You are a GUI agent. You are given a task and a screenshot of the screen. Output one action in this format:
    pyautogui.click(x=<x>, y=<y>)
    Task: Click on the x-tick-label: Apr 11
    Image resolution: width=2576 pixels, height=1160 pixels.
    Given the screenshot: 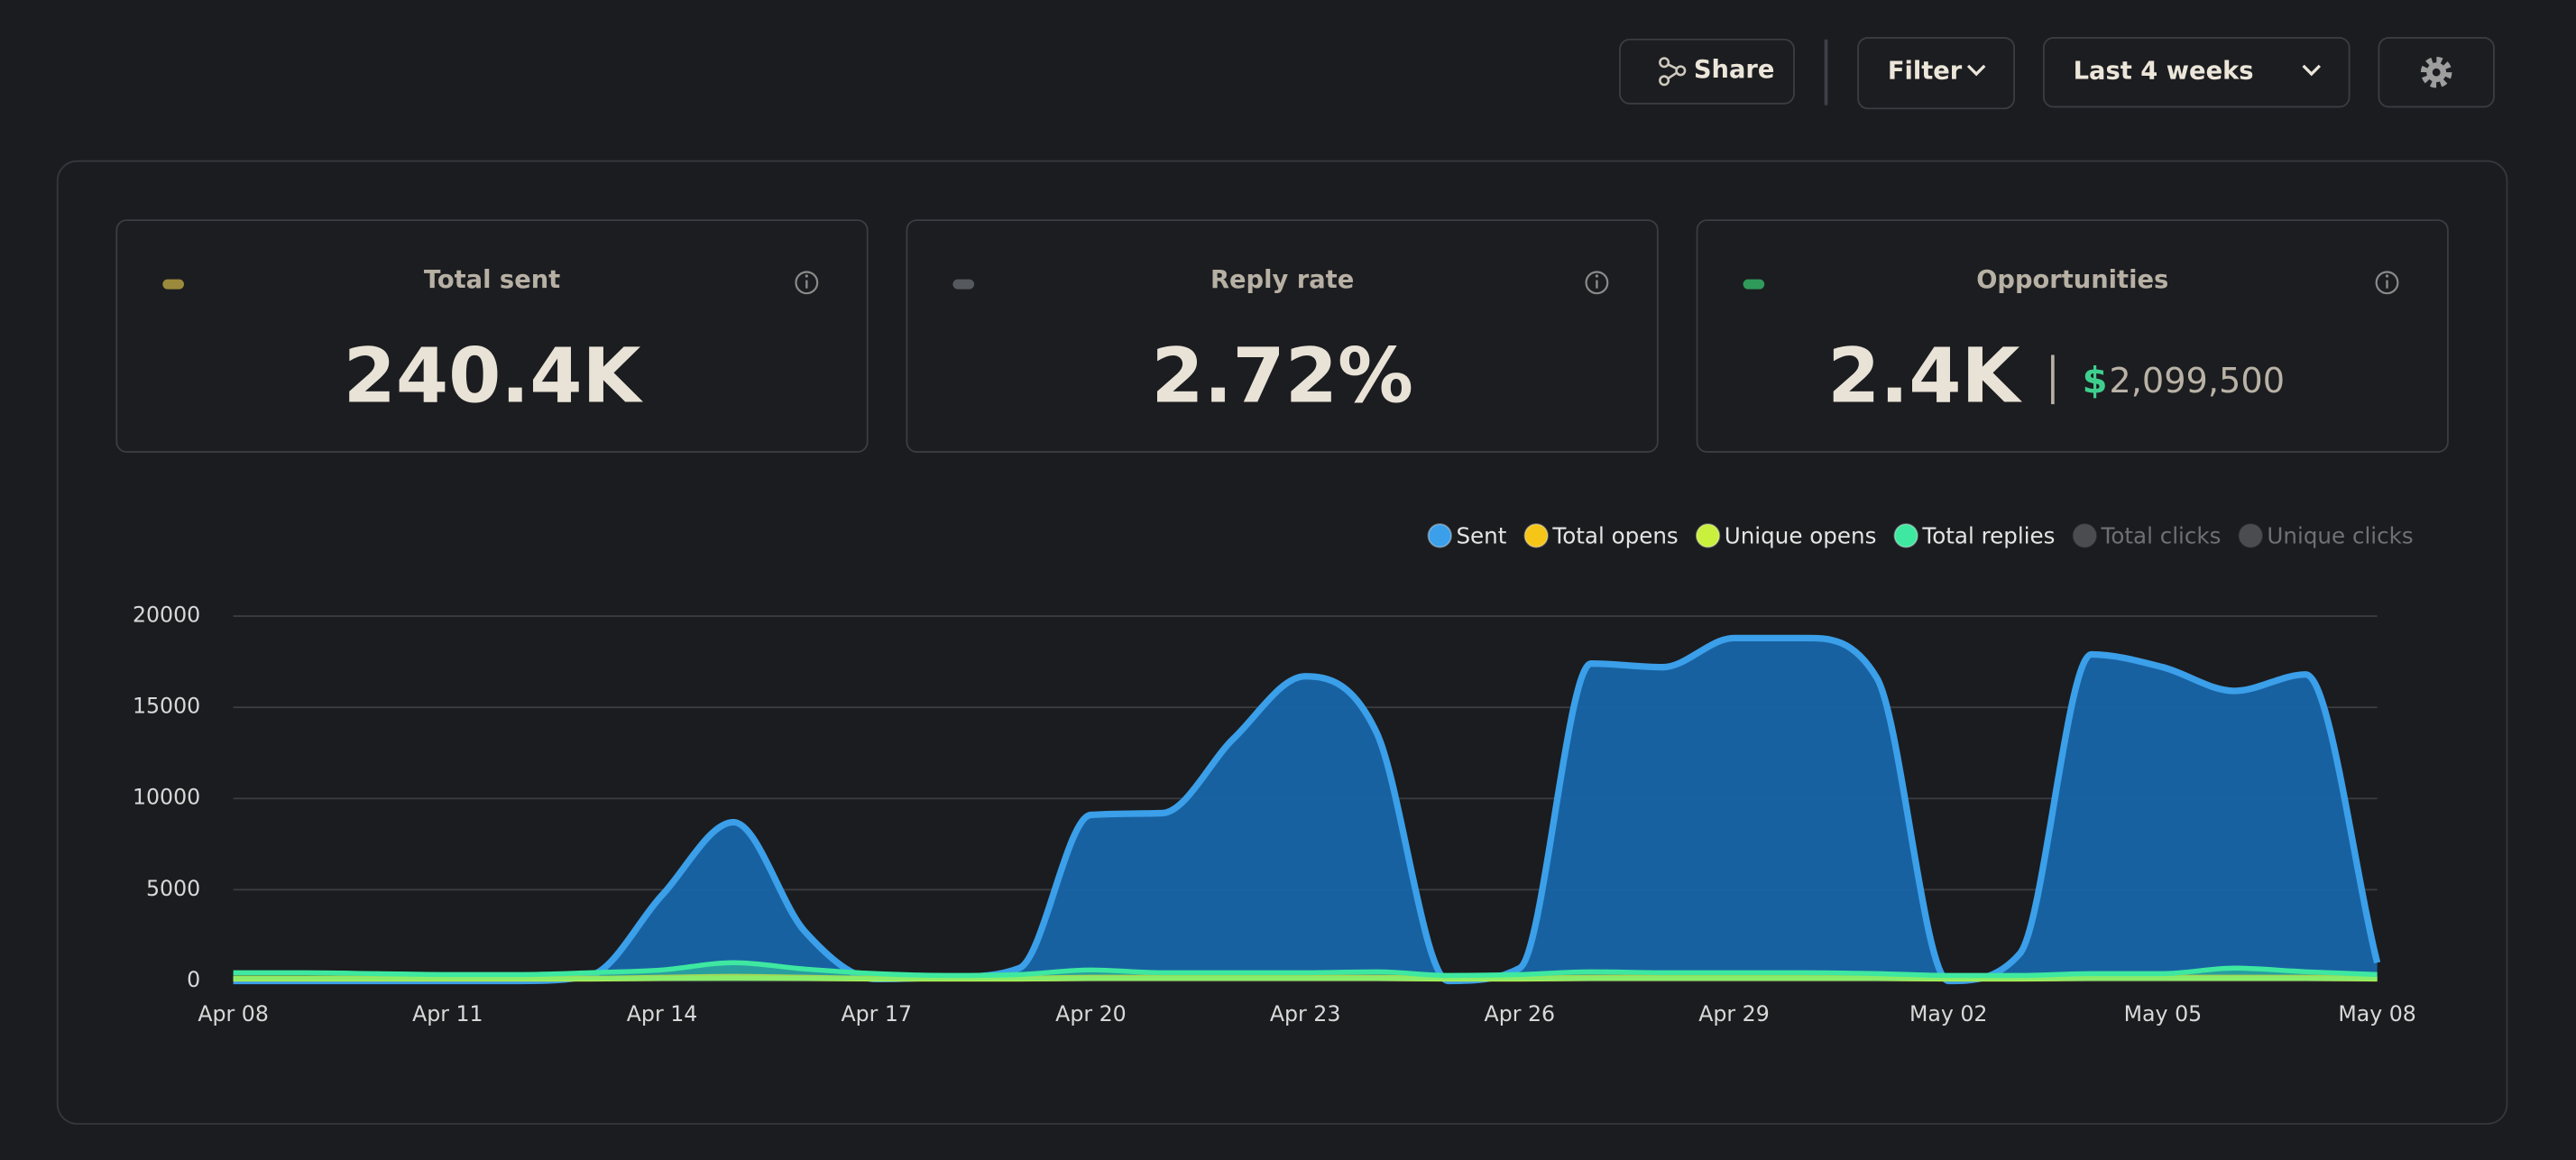 What is the action you would take?
    pyautogui.click(x=448, y=1014)
    